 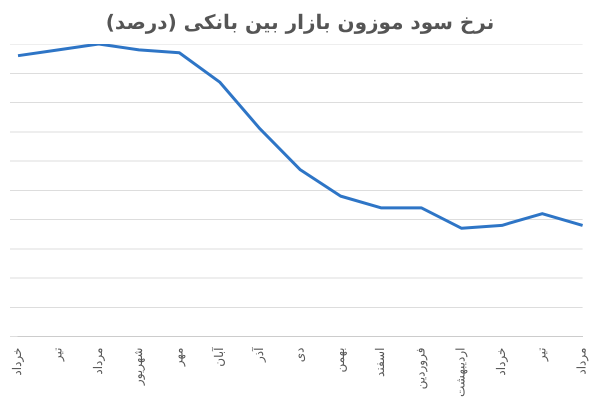 What do you see at coordinates (138, 367) in the screenshot?
I see `x-tick-label: شهریور` at bounding box center [138, 367].